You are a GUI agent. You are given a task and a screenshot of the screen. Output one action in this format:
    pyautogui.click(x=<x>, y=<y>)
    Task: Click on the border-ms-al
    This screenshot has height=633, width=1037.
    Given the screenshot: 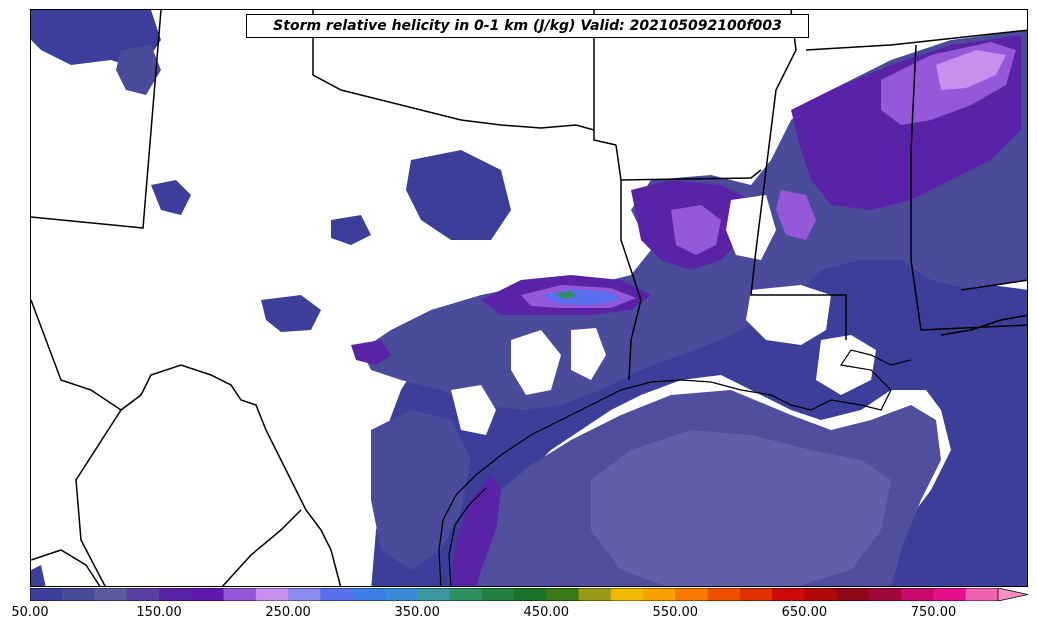 What is the action you would take?
    pyautogui.click(x=968, y=187)
    